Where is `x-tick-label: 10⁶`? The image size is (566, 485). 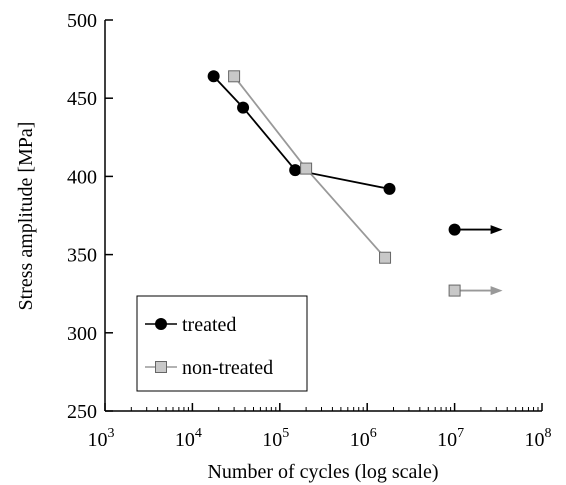 x-tick-label: 10⁶ is located at coordinates (363, 438).